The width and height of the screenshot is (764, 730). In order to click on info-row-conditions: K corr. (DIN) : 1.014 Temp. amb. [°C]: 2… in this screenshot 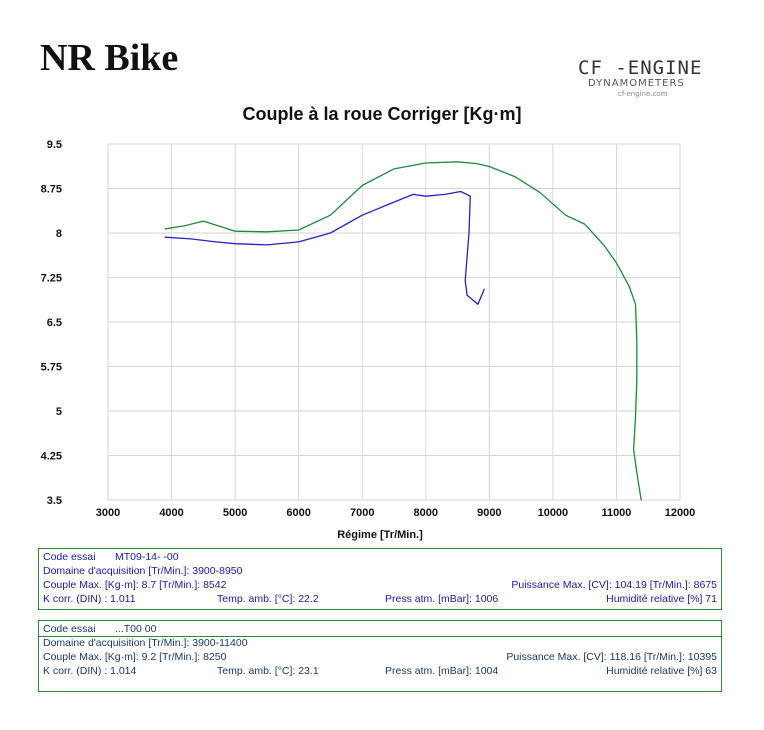, I will do `click(380, 672)`.